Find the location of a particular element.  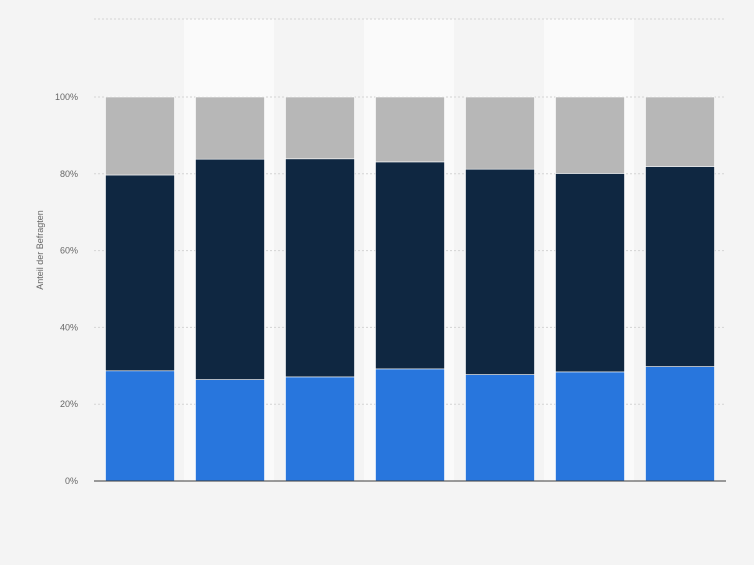

y-tick-label: 80% is located at coordinates (69, 174).